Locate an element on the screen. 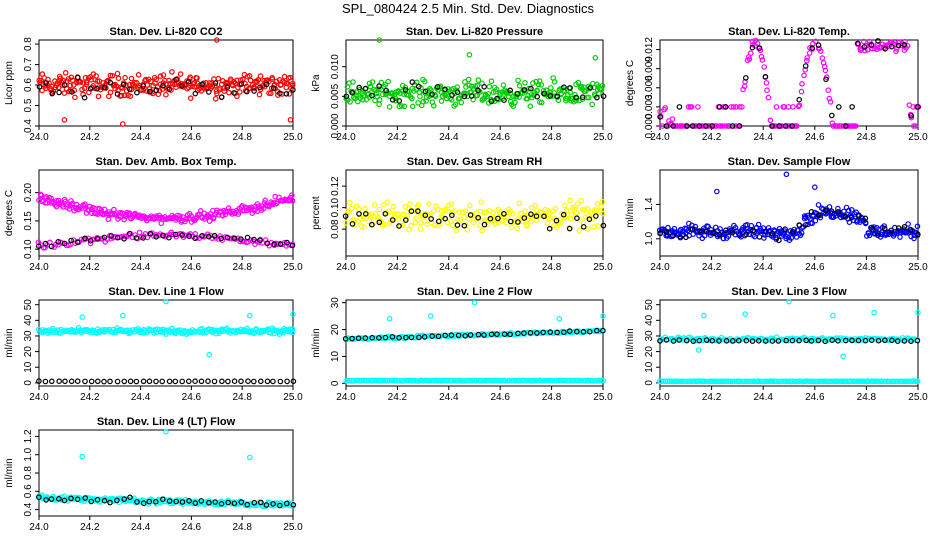 The image size is (936, 540). y-tick-label: 50 is located at coordinates (28, 305).